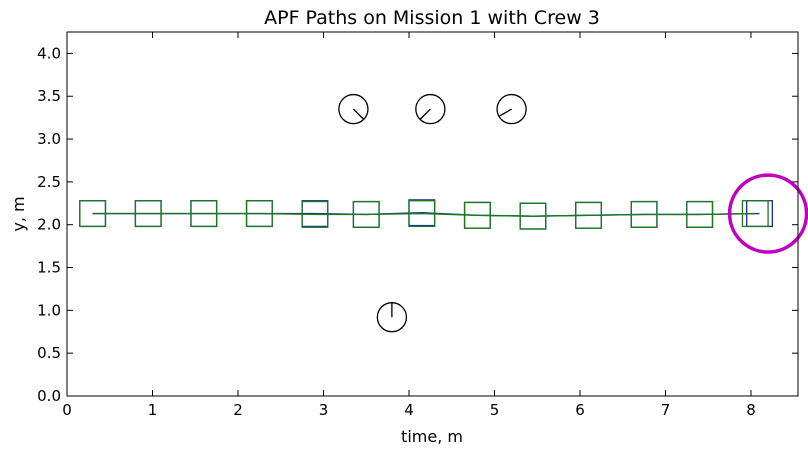  What do you see at coordinates (49, 139) in the screenshot?
I see `y-tick-label: 3.0` at bounding box center [49, 139].